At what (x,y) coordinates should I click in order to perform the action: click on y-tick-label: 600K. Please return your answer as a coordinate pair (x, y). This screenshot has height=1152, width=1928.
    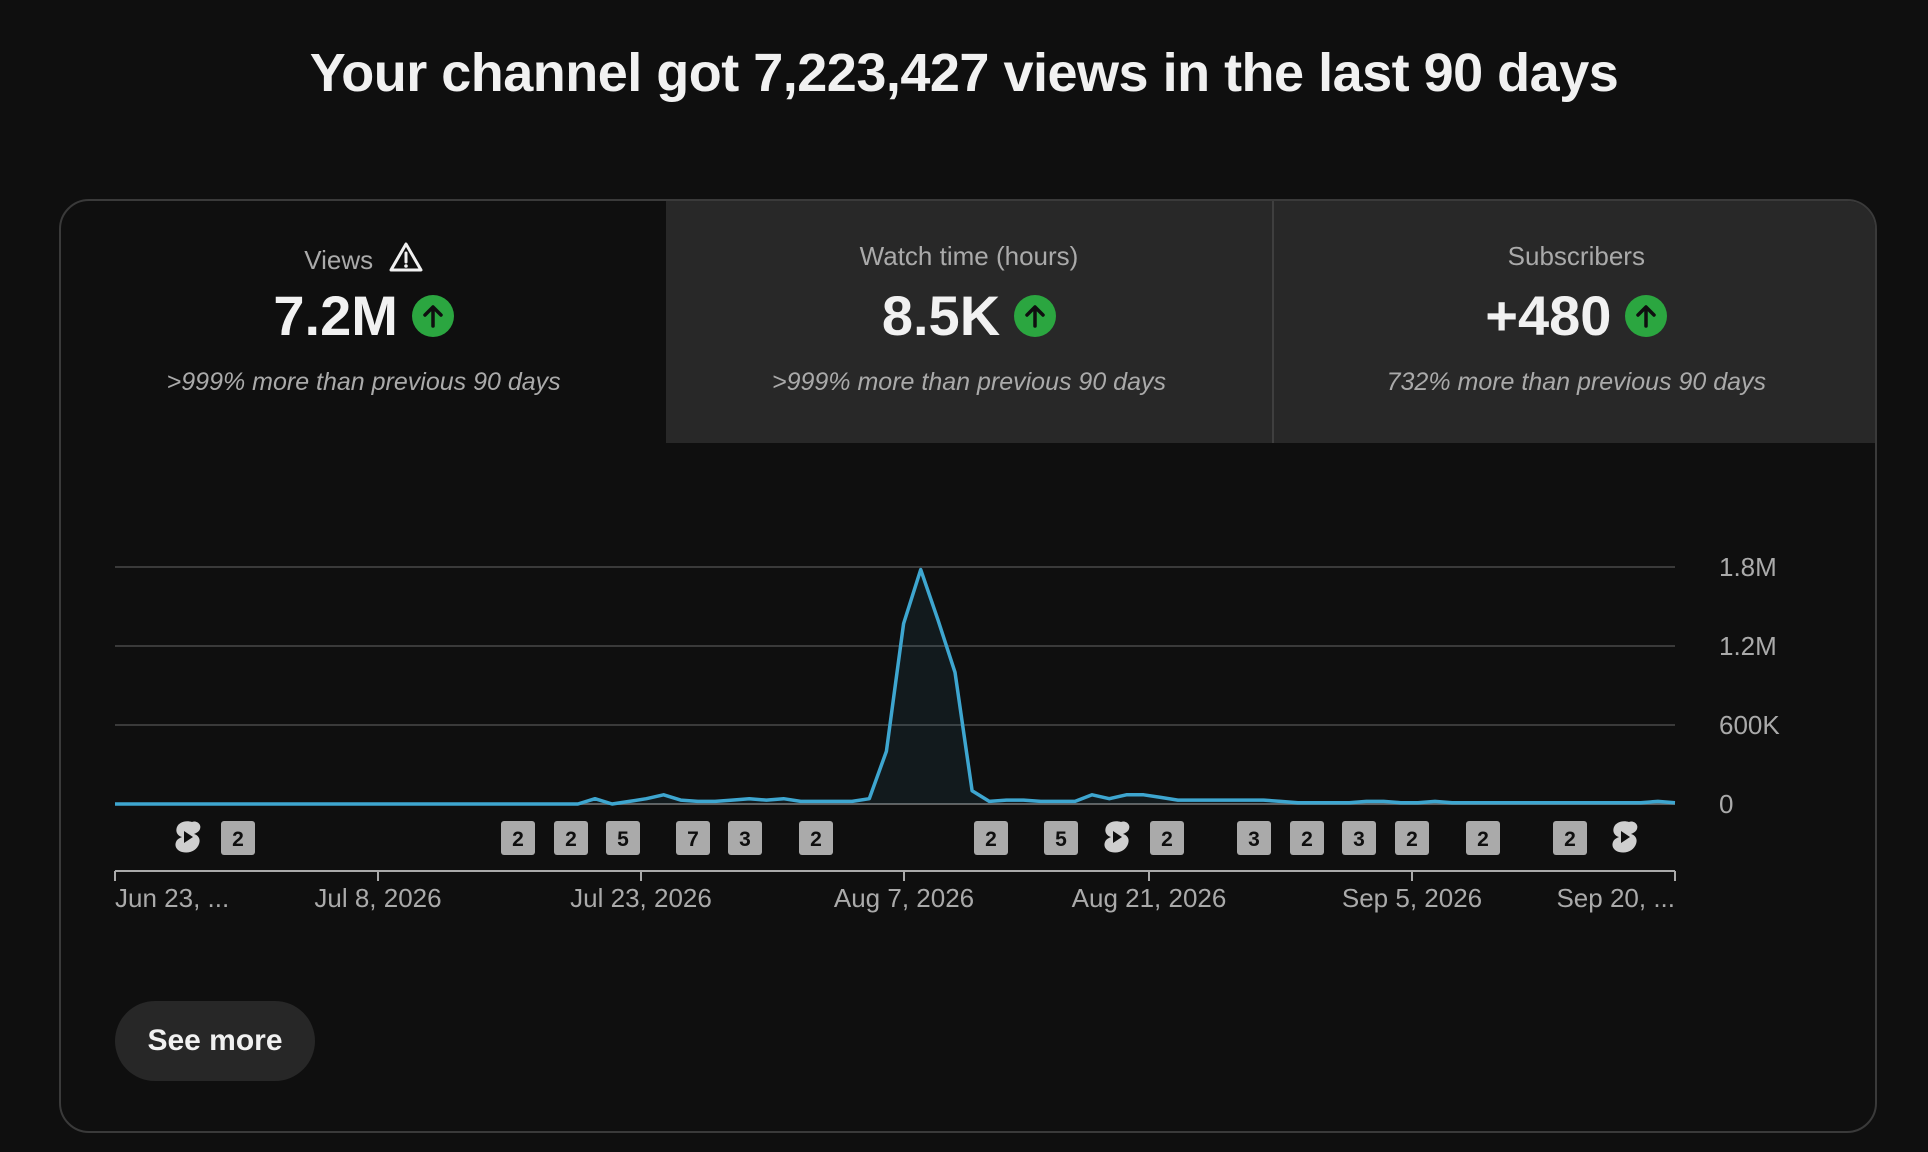
    Looking at the image, I should click on (1749, 725).